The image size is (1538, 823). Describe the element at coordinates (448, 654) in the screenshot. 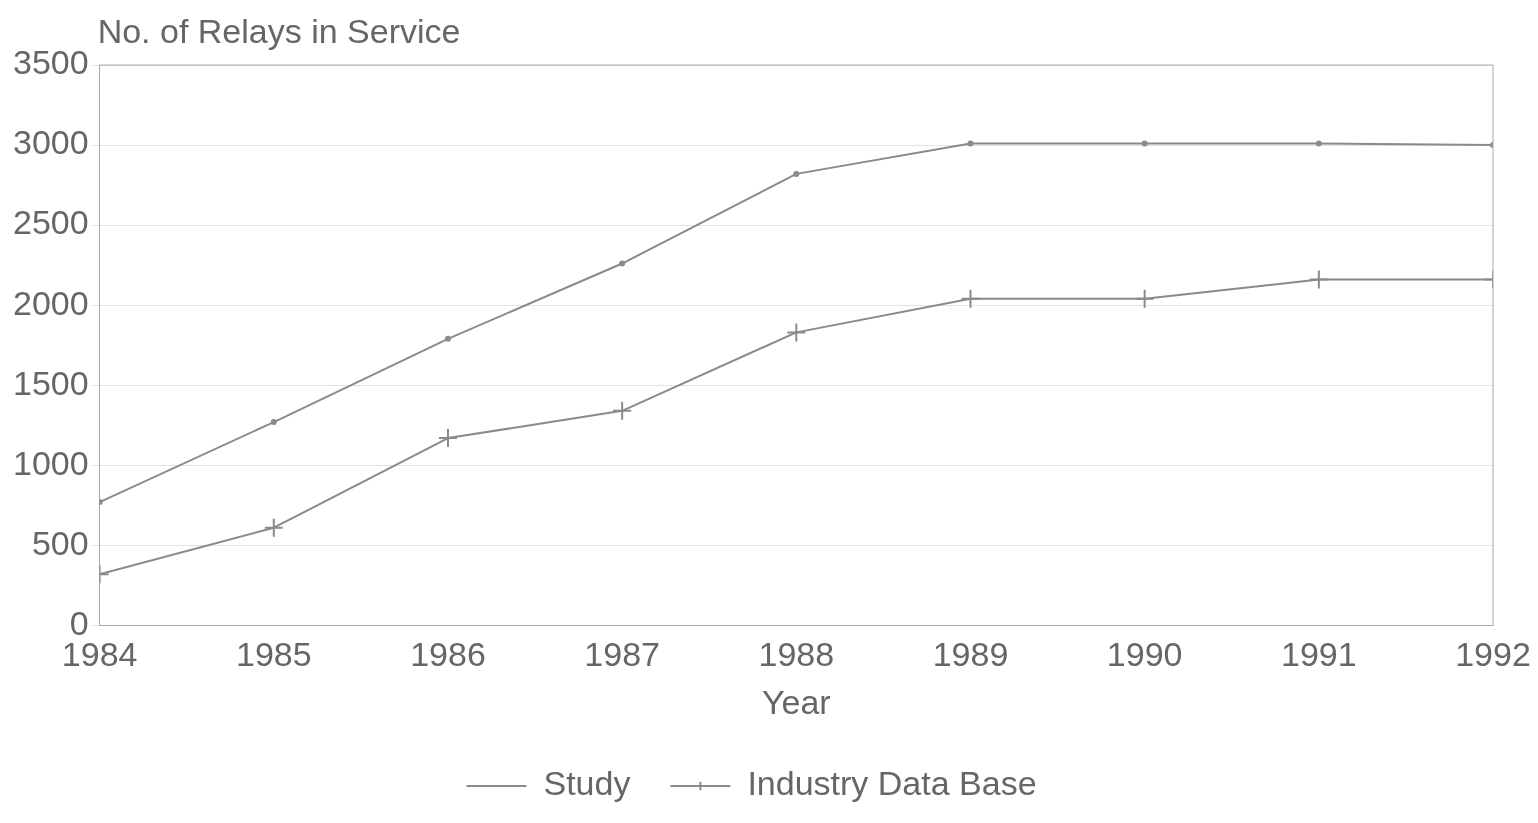

I see `x-tick-label: 1986` at that location.